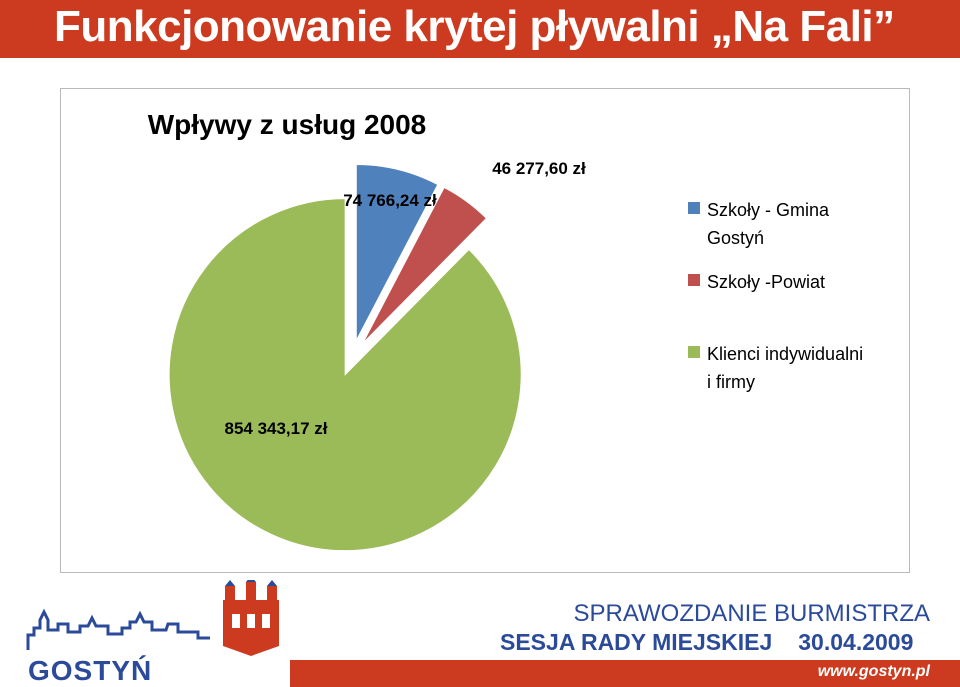 The height and width of the screenshot is (687, 960). Describe the element at coordinates (625, 673) in the screenshot. I see `footer-strip` at that location.